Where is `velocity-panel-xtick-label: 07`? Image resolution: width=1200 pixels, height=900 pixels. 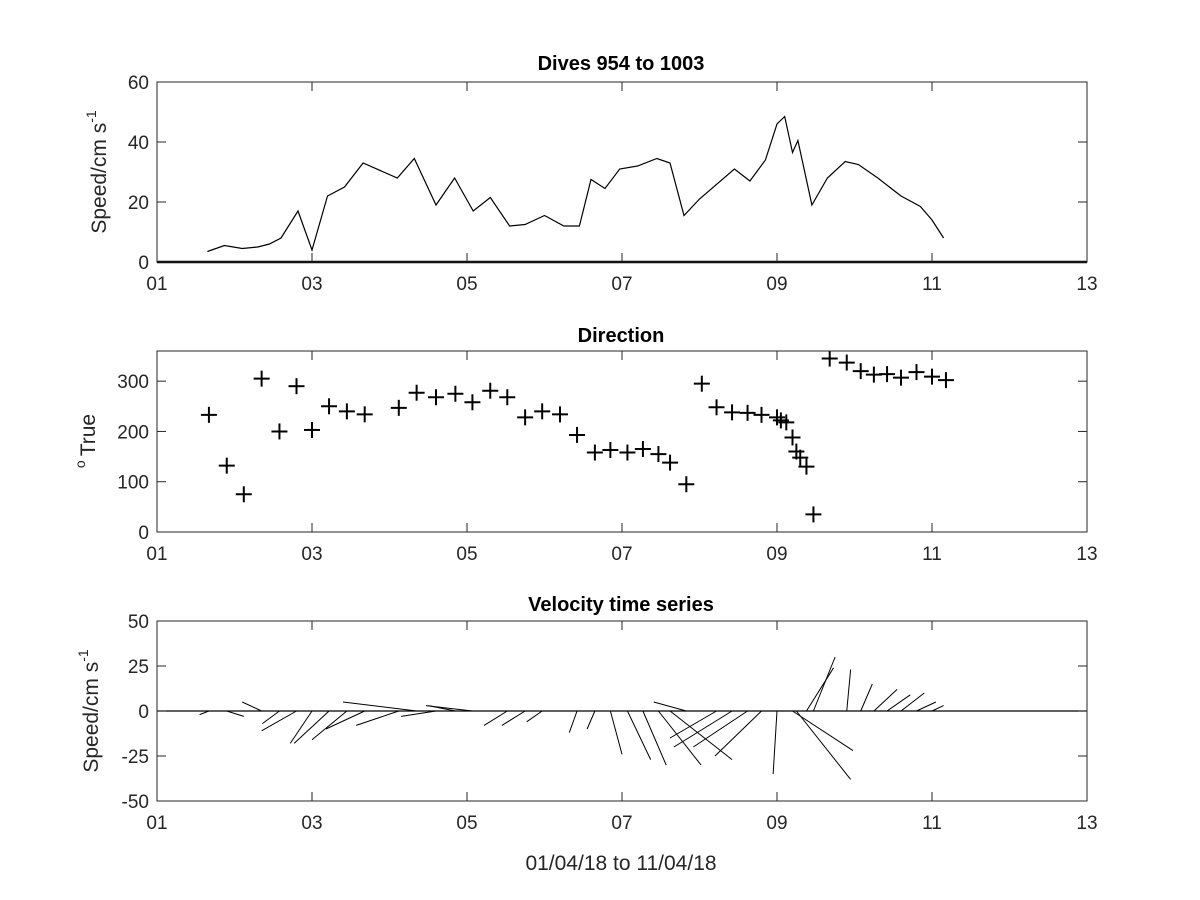 velocity-panel-xtick-label: 07 is located at coordinates (621, 823).